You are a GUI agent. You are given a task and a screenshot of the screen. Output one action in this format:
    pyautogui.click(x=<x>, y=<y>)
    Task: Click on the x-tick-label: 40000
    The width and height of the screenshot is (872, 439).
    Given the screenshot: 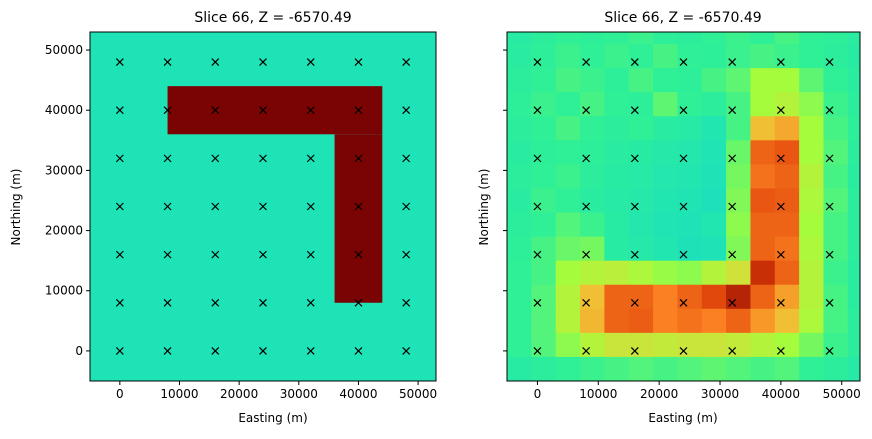 What is the action you would take?
    pyautogui.click(x=358, y=394)
    